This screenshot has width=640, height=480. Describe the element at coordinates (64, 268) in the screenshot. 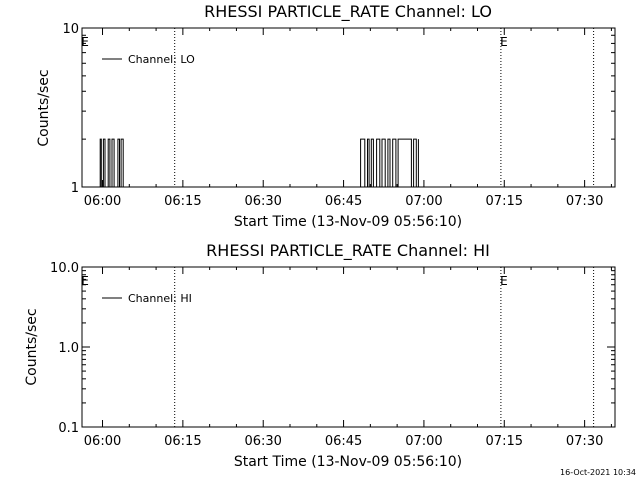

I see `y-tick-label: 10.0` at that location.